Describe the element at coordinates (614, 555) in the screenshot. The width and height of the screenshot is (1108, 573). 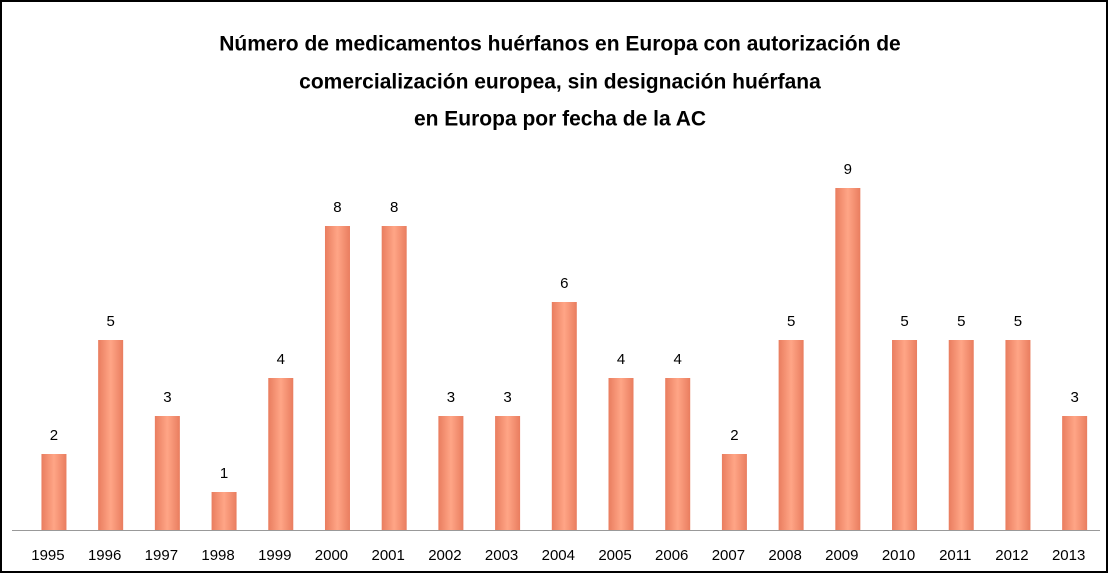
I see `x-tick-label: 2005` at that location.